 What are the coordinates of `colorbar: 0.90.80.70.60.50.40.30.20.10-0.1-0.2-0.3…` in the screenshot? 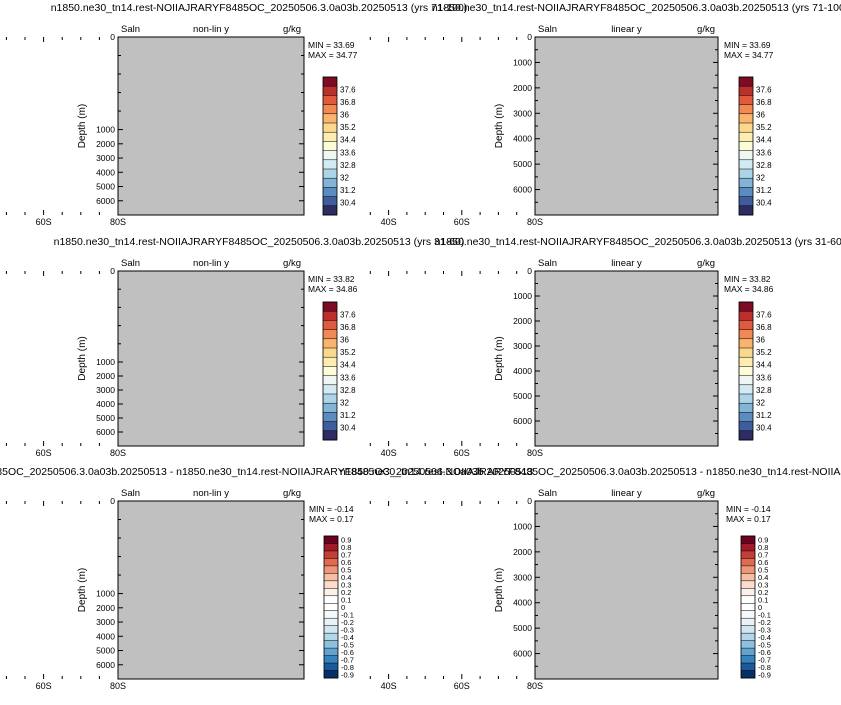 It's located at (338, 607).